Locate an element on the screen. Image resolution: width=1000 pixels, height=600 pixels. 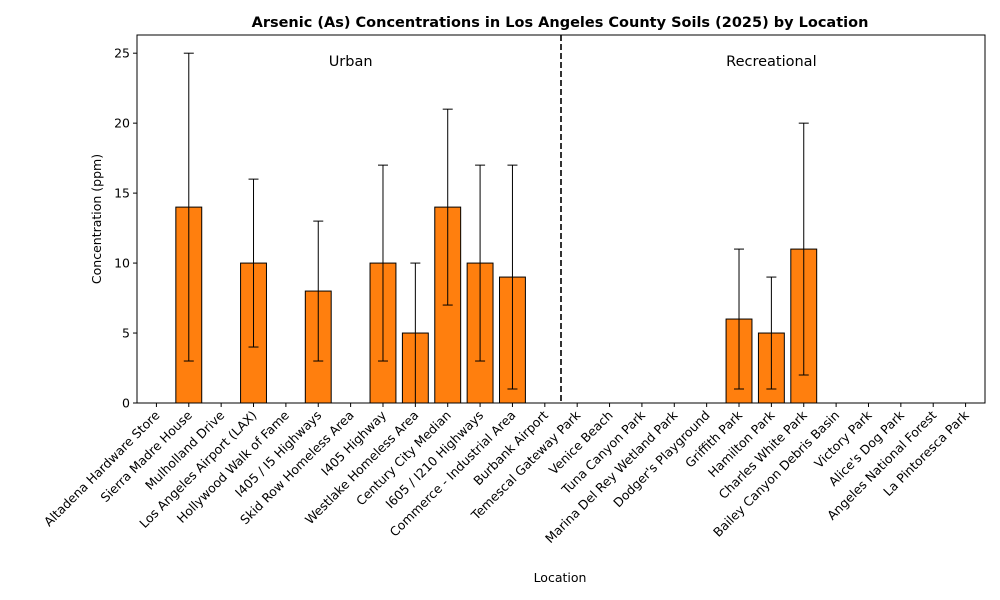
group-label: Recreational is located at coordinates (771, 62).